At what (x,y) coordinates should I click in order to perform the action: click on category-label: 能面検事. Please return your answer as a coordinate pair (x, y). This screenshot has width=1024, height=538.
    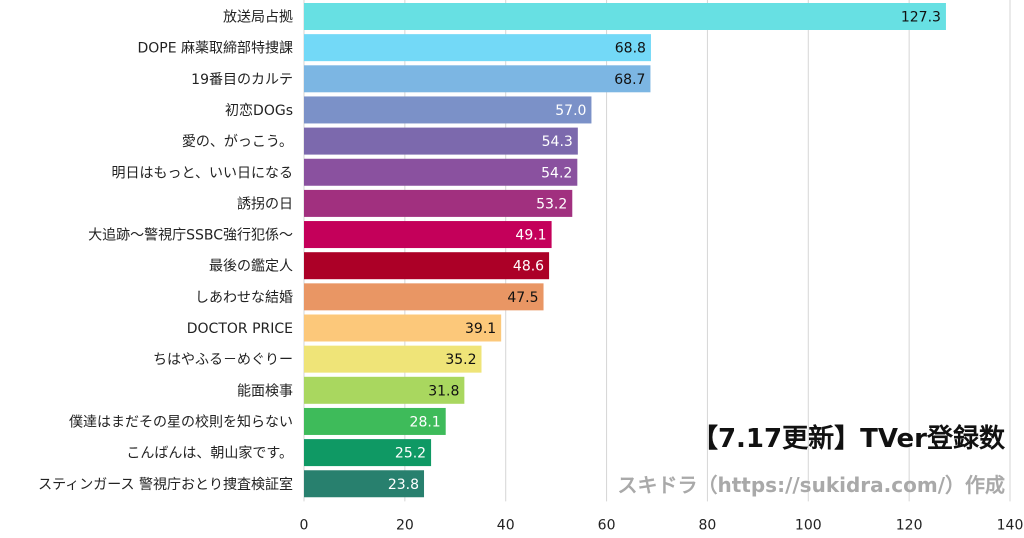
    Looking at the image, I should click on (265, 391).